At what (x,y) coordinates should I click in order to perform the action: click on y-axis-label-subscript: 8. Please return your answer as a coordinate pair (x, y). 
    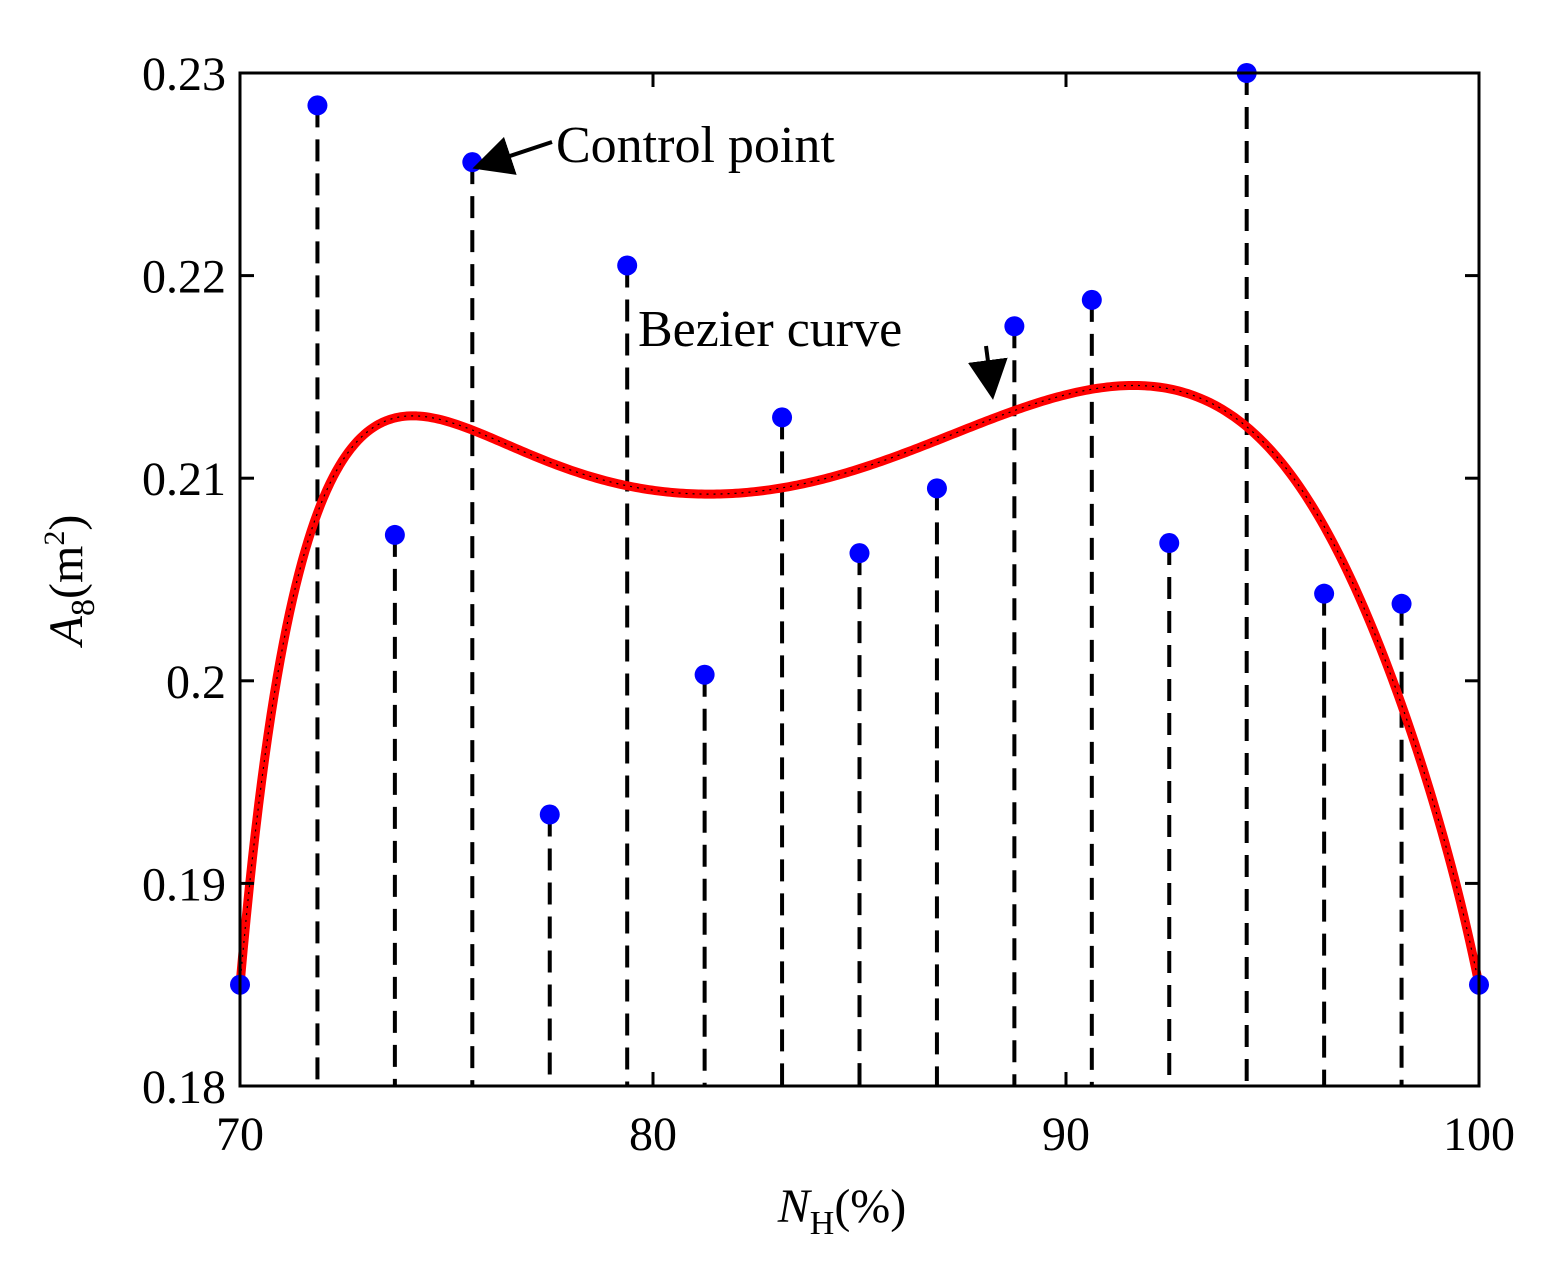
    Looking at the image, I should click on (83, 607).